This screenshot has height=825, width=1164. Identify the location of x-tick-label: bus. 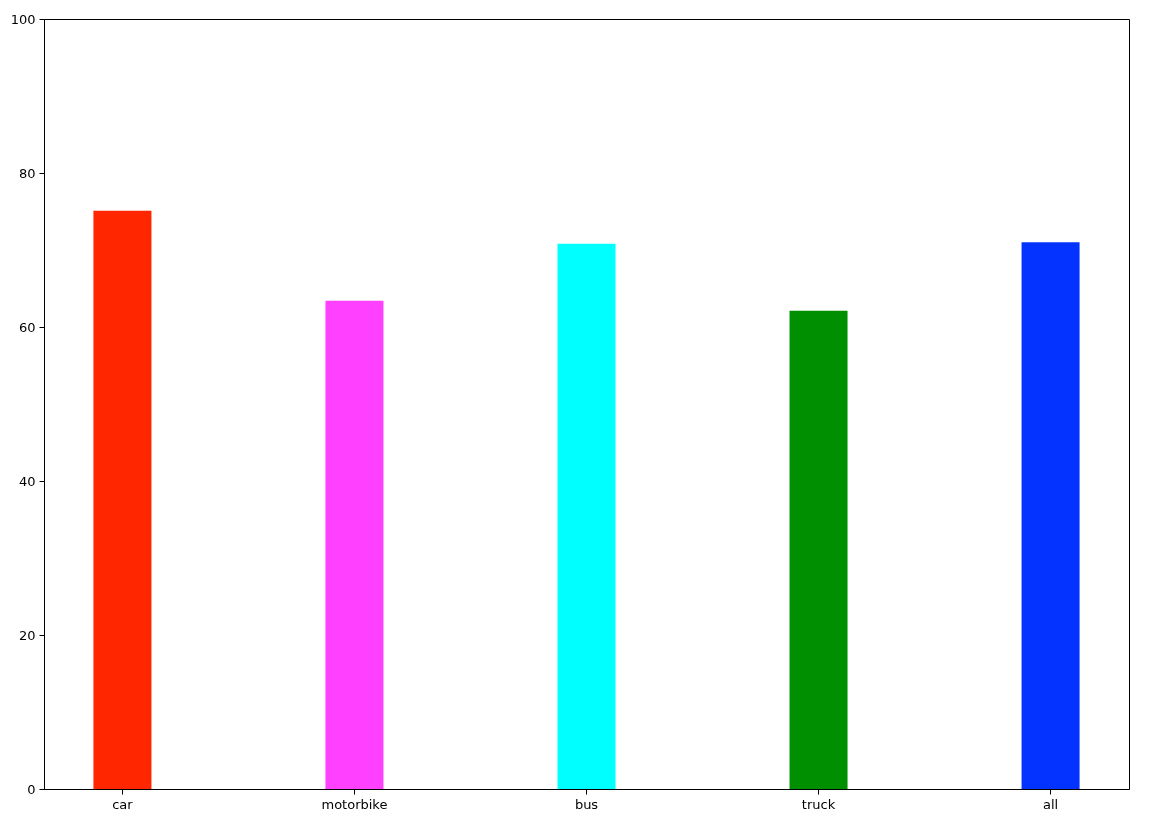
(586, 804).